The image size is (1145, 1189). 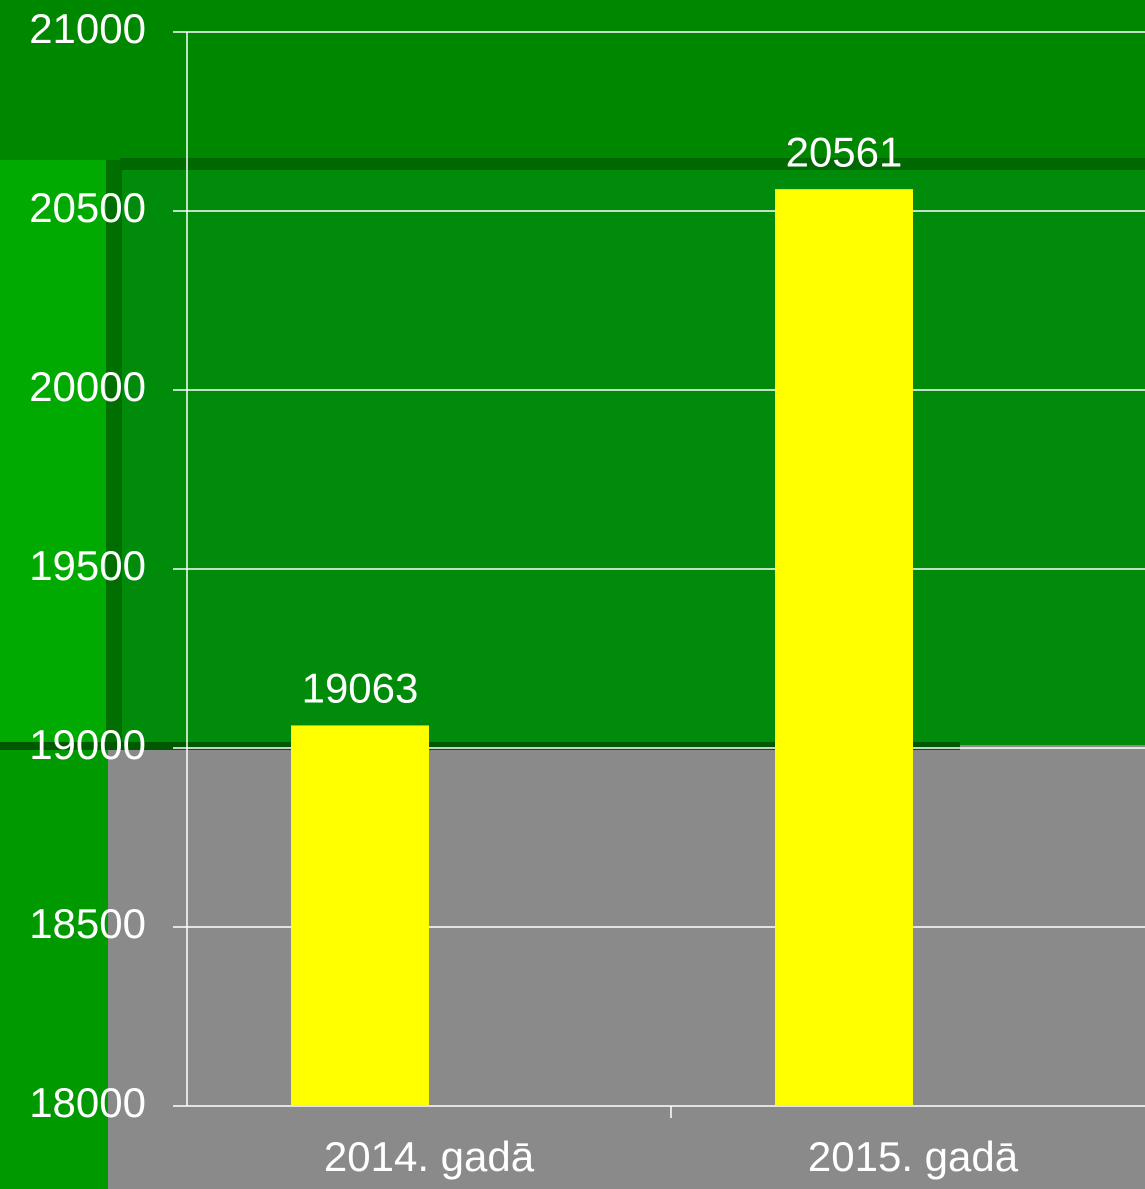 What do you see at coordinates (87, 28) in the screenshot?
I see `y-tick-label: 21000` at bounding box center [87, 28].